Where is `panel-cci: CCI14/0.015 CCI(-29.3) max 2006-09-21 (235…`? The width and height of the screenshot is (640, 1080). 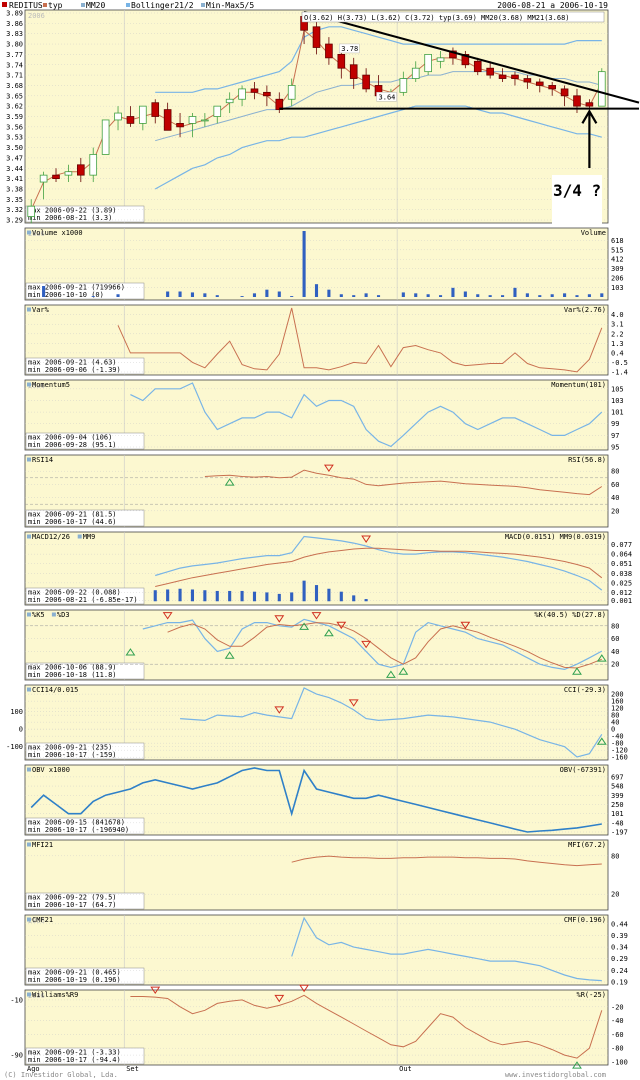 panel-cci: CCI14/0.015 CCI(-29.3) max 2006-09-21 (235… is located at coordinates (317, 723).